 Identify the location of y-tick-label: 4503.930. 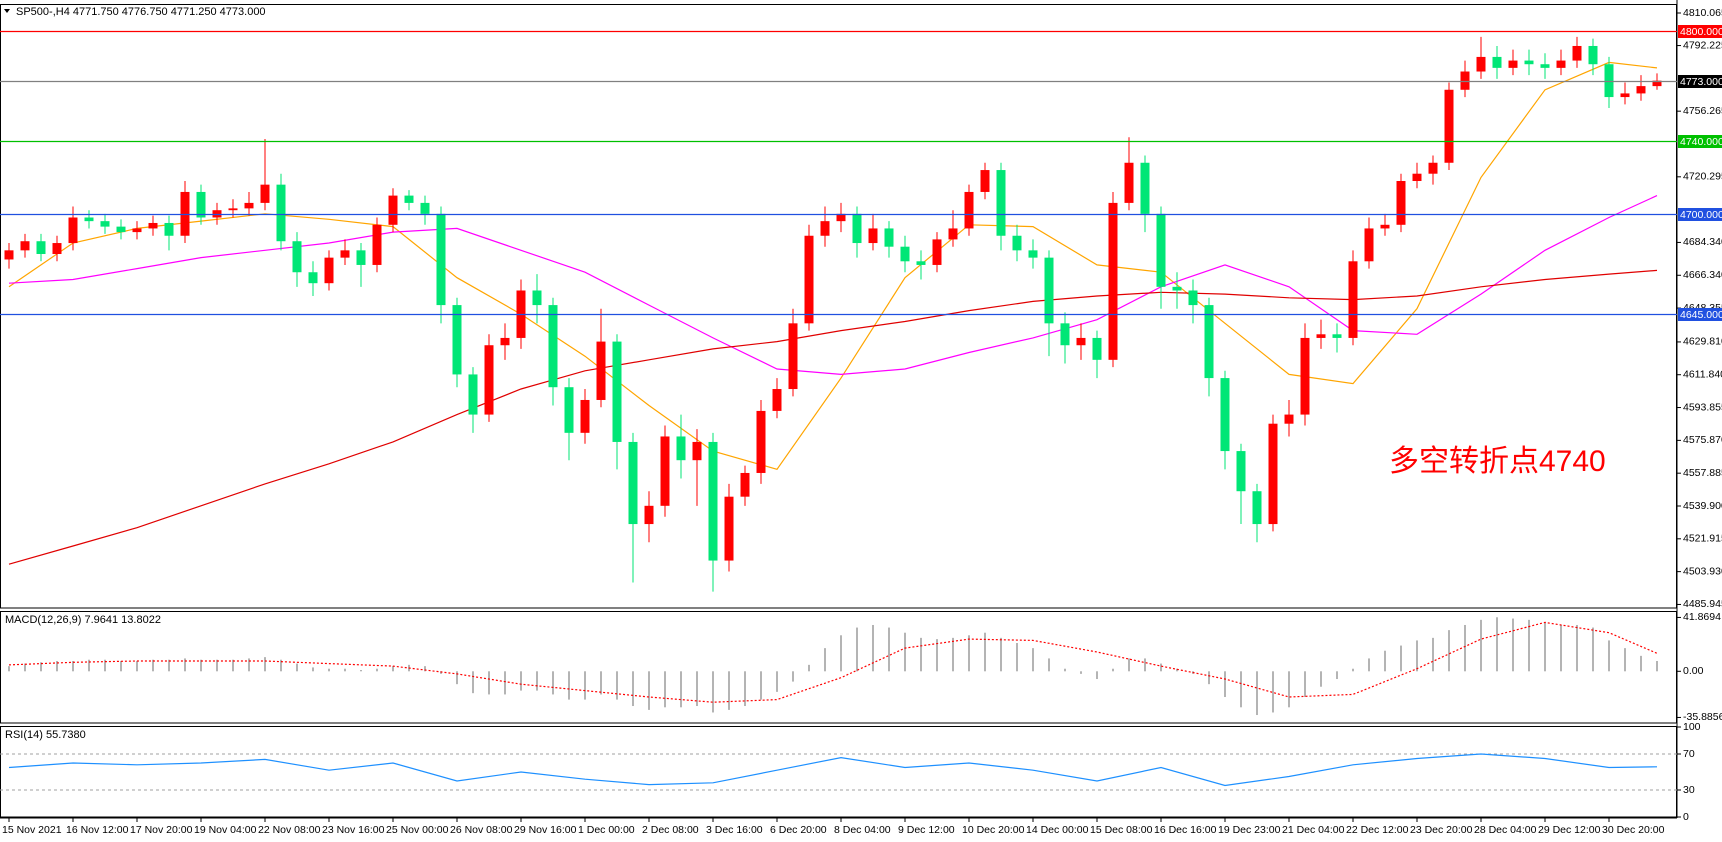
(1702, 571).